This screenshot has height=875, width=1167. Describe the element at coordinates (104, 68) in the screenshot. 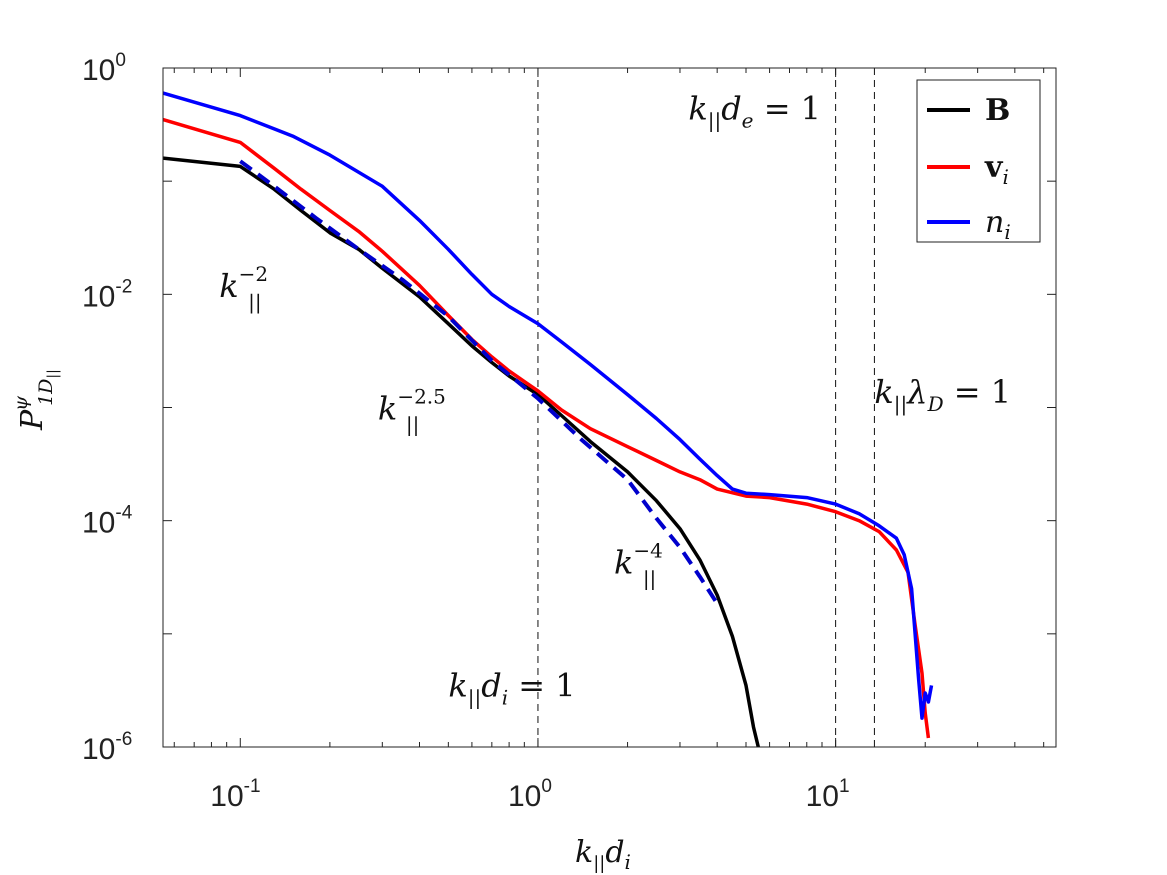

I see `y-tick-label: 10⁰` at that location.